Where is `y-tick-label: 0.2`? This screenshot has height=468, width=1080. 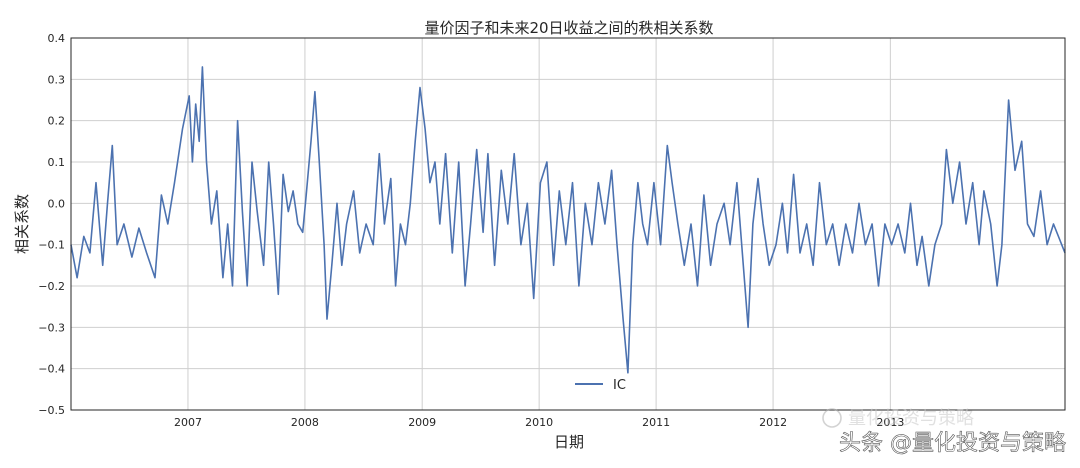
y-tick-label: 0.2 is located at coordinates (57, 121).